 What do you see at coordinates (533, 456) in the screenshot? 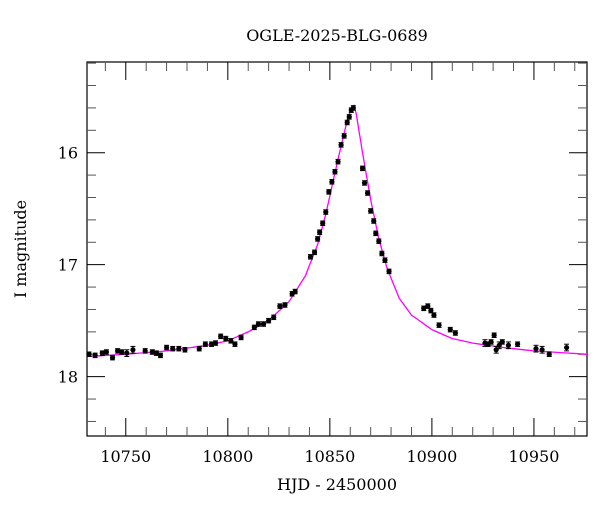
I see `x-tick-label: 10950` at bounding box center [533, 456].